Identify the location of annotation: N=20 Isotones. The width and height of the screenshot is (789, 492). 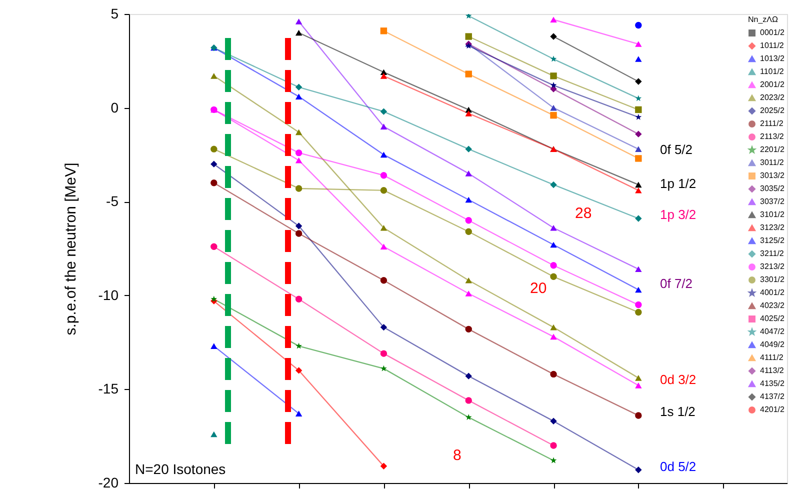
(180, 469).